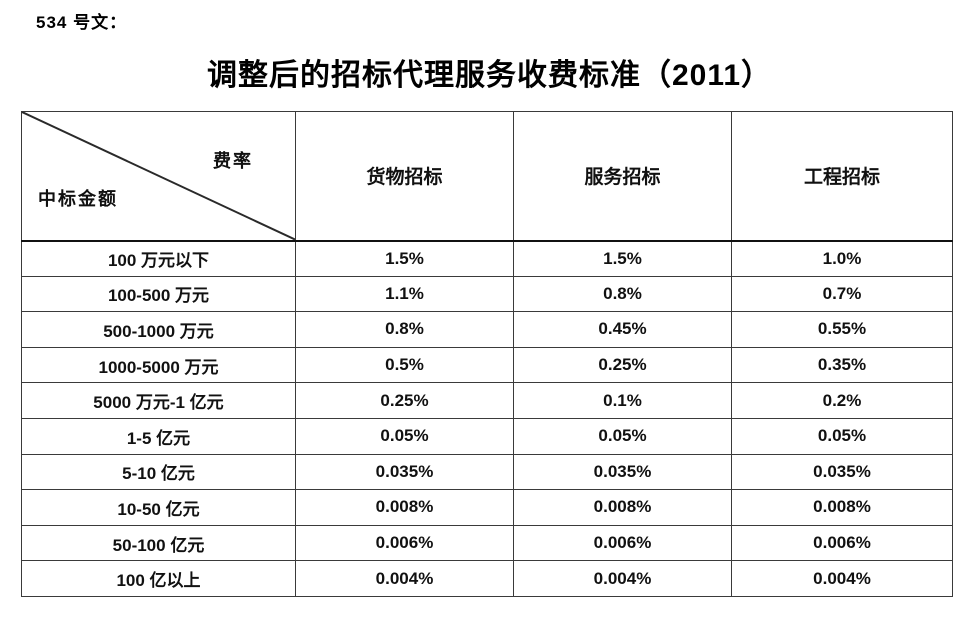  I want to click on table-row: 5000 万元-1 亿元 0.25% 0.1% 0.2%, so click(487, 400).